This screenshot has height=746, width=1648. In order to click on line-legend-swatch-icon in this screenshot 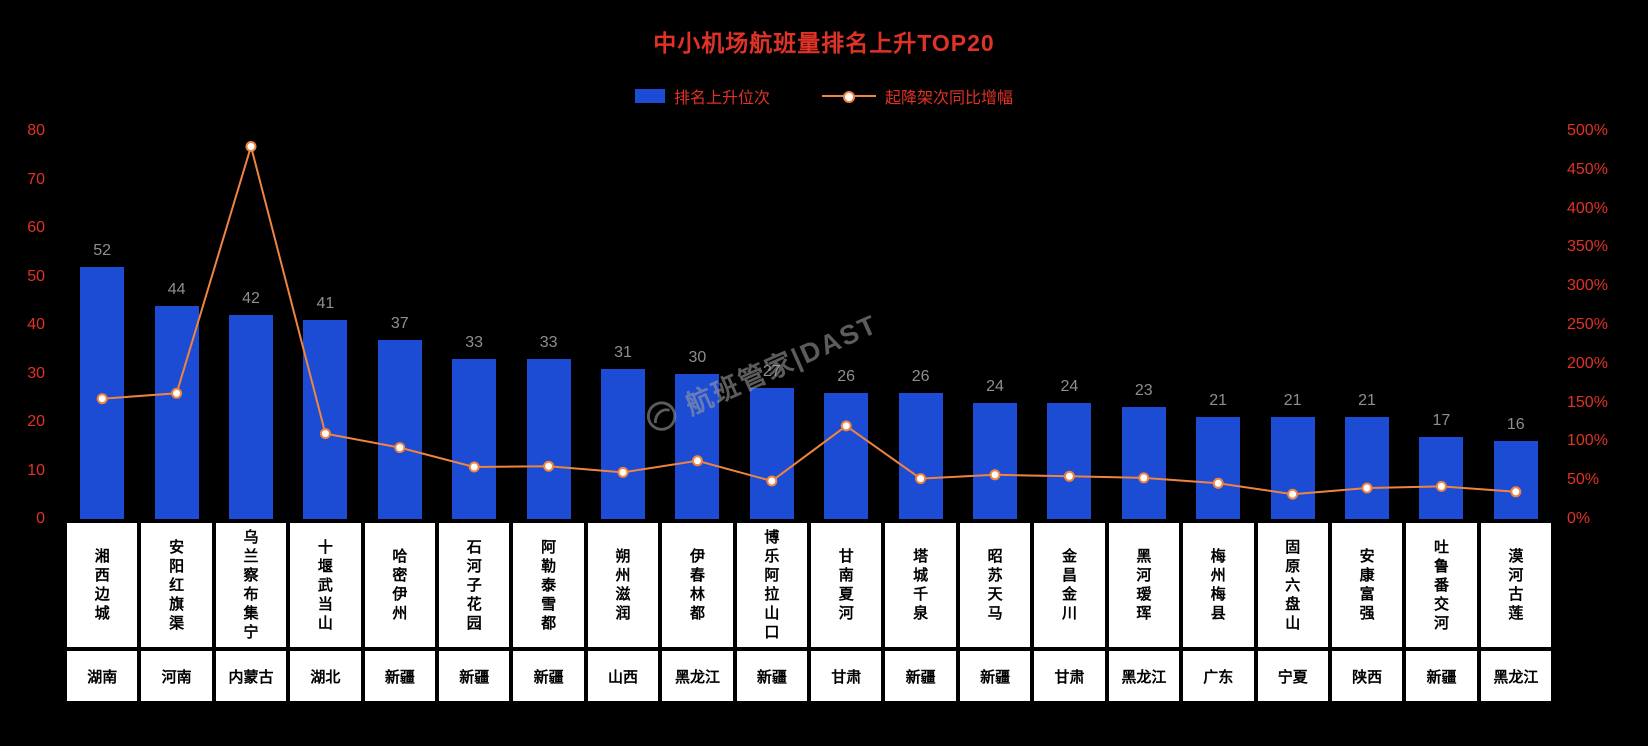, I will do `click(849, 97)`.